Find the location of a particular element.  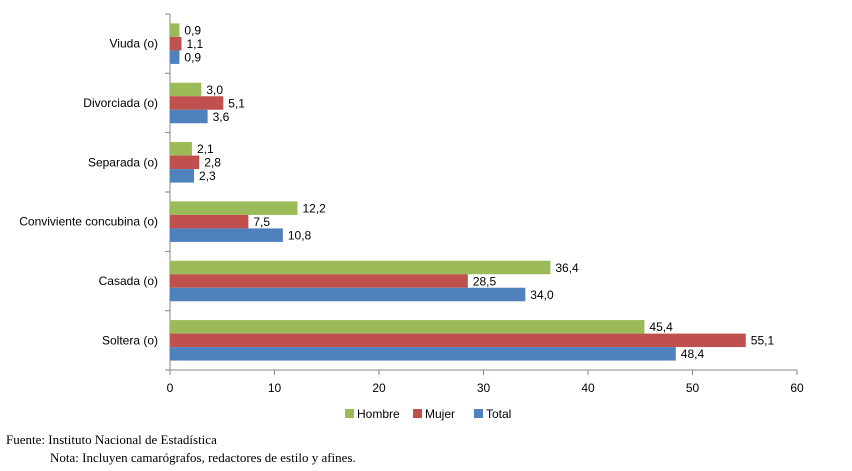

category-label: Casada (o) is located at coordinates (128, 281).